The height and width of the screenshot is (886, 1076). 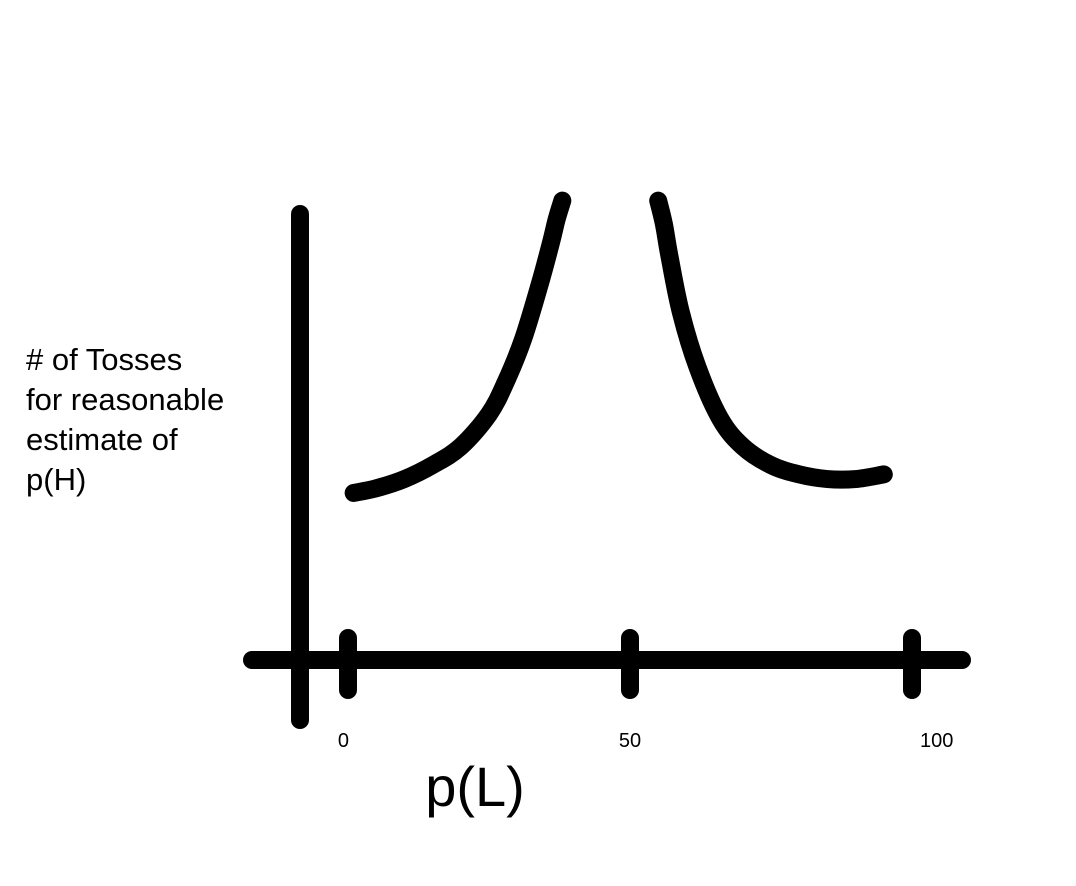 I want to click on series-line-right, so click(x=771, y=340).